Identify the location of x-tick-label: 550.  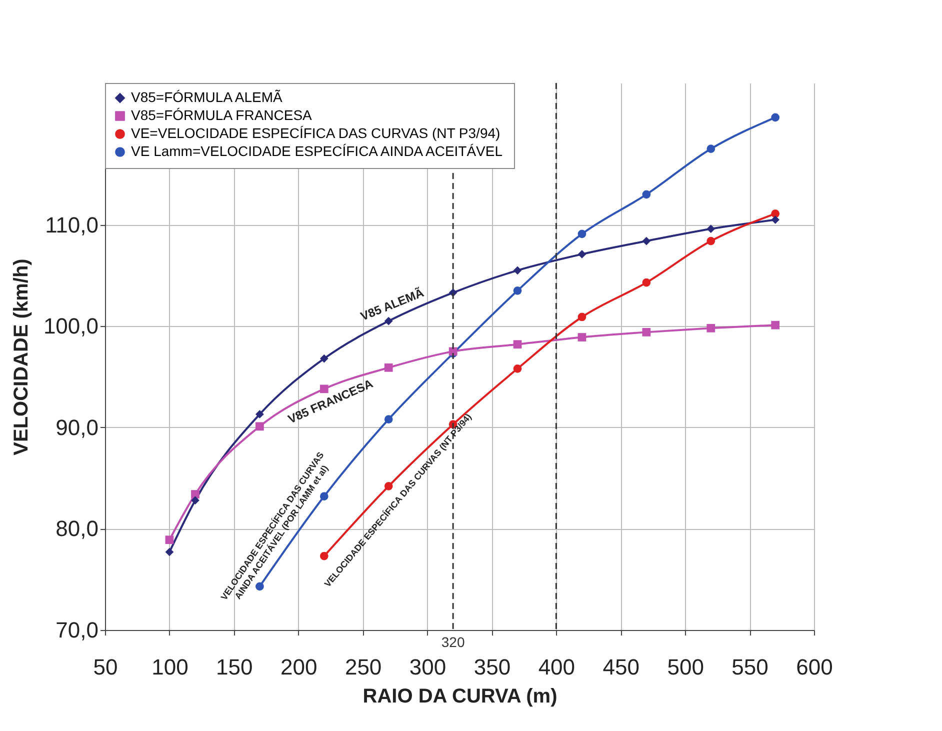
(750, 667).